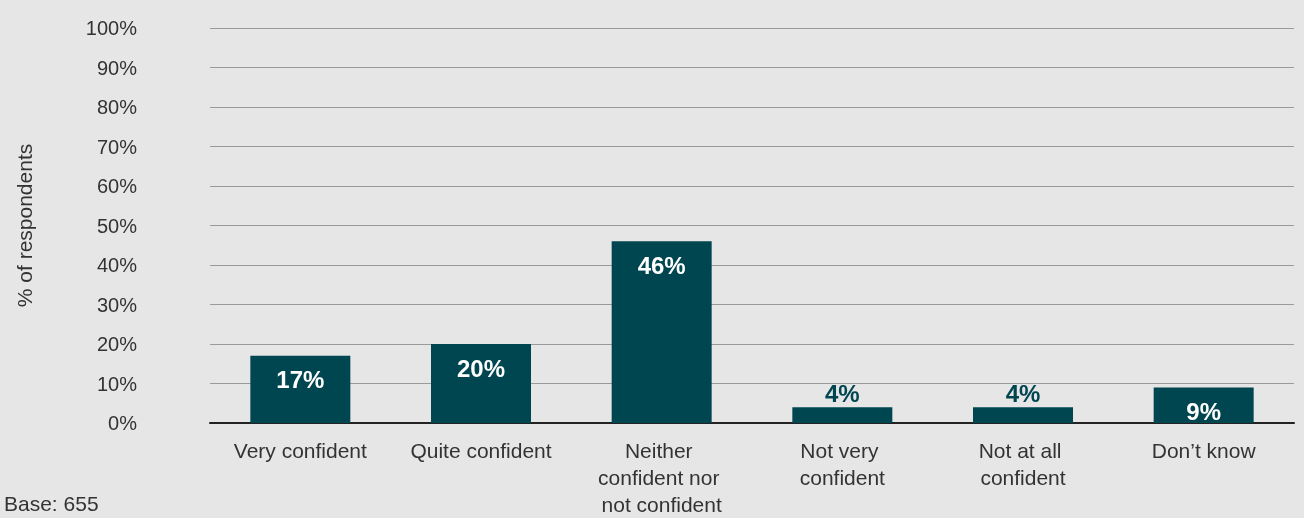 This screenshot has height=518, width=1304. What do you see at coordinates (117, 344) in the screenshot?
I see `y-tick-label: 20%` at bounding box center [117, 344].